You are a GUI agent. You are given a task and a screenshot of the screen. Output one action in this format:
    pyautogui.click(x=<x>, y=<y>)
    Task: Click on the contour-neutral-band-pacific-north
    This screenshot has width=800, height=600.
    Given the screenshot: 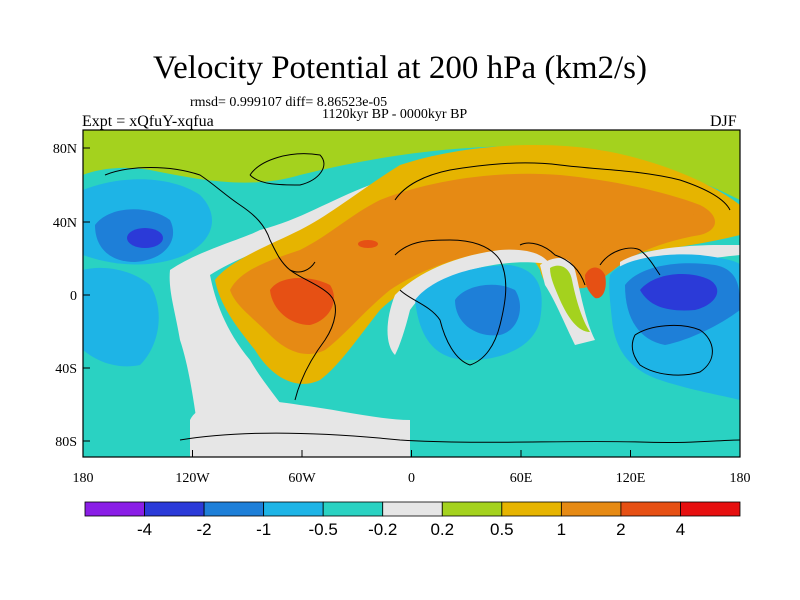 What is the action you would take?
    pyautogui.click(x=680, y=267)
    